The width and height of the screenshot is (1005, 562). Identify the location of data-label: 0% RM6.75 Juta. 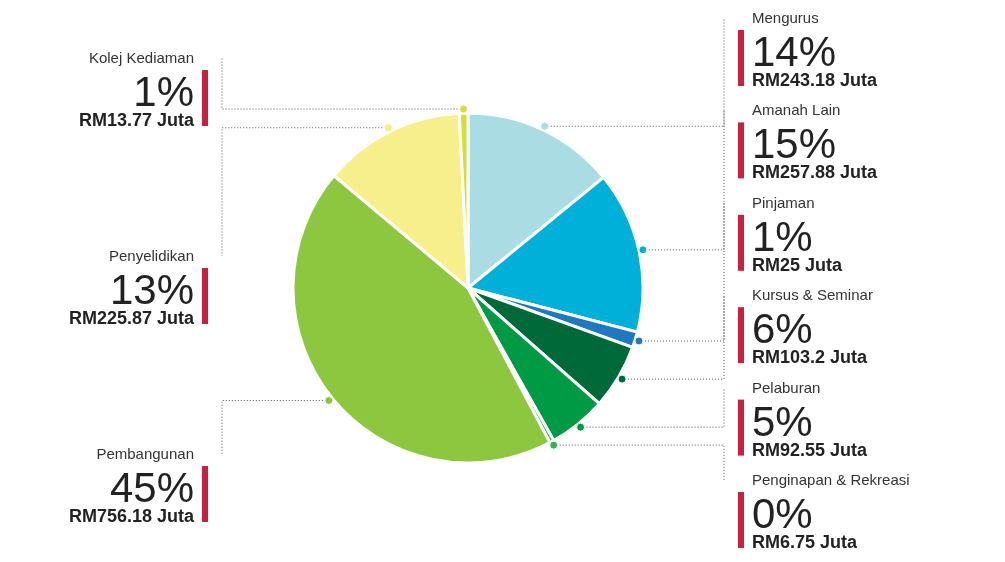
(805, 521).